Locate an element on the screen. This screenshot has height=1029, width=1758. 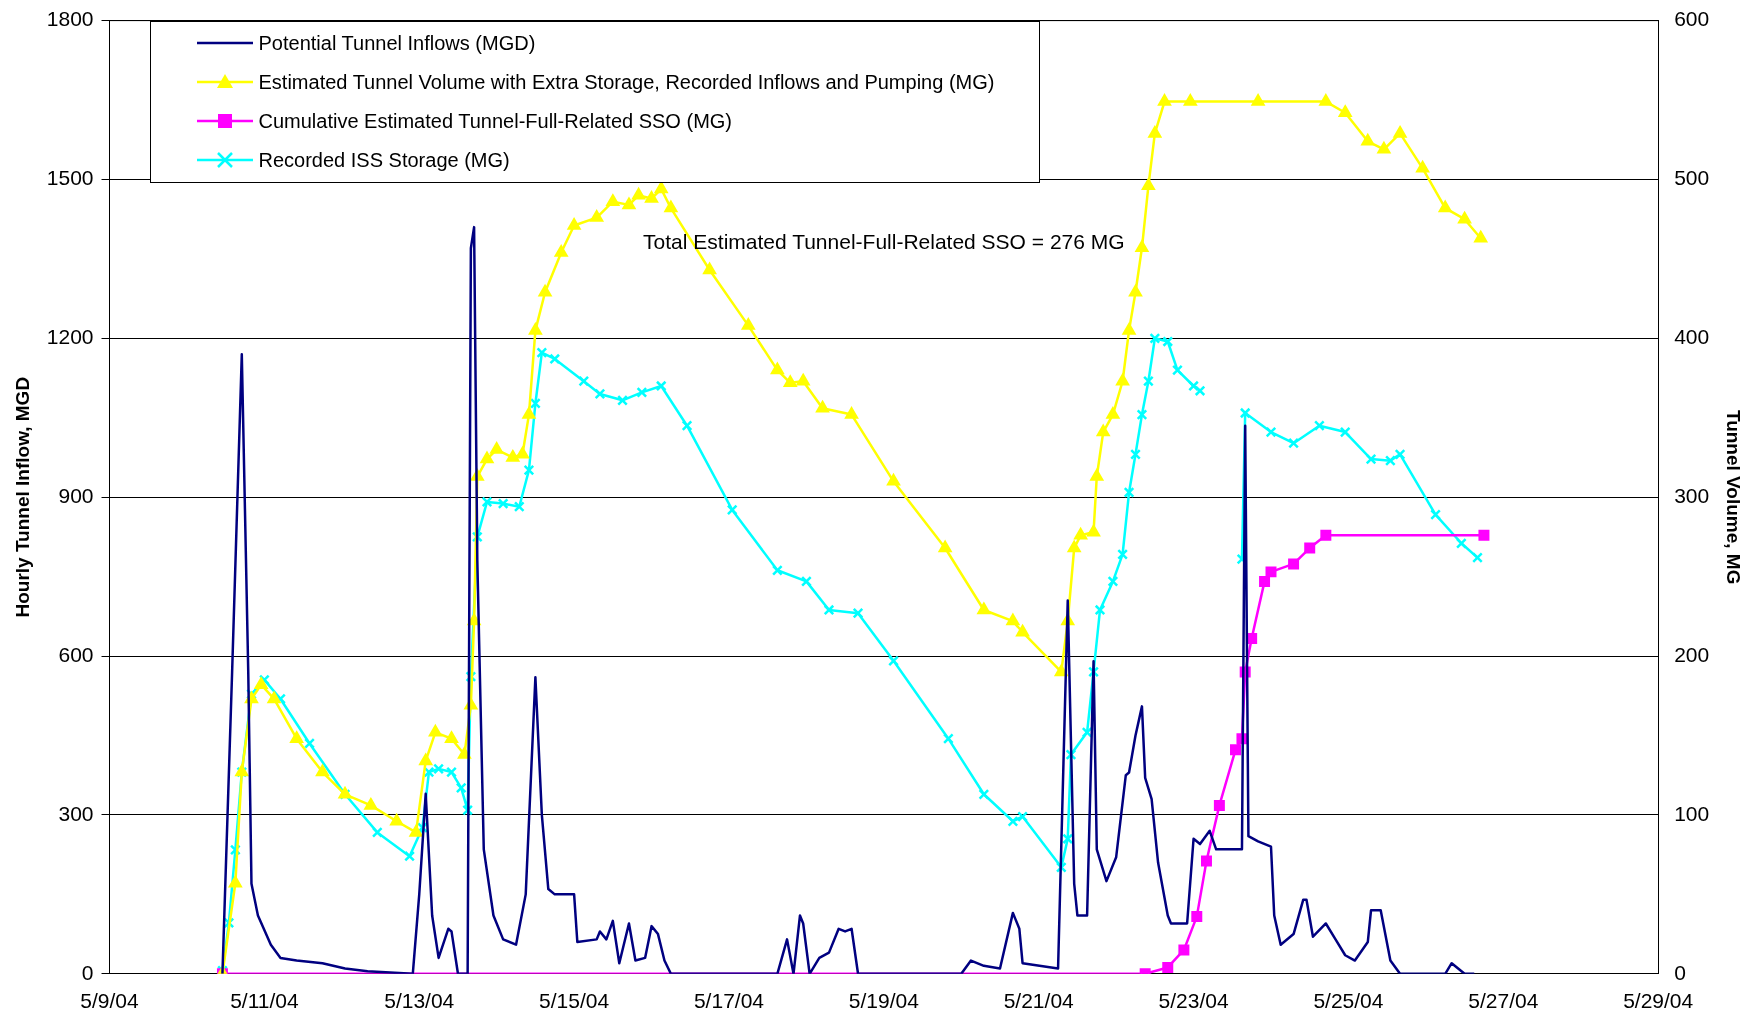
y2-tick-label: 600 is located at coordinates (1692, 19).